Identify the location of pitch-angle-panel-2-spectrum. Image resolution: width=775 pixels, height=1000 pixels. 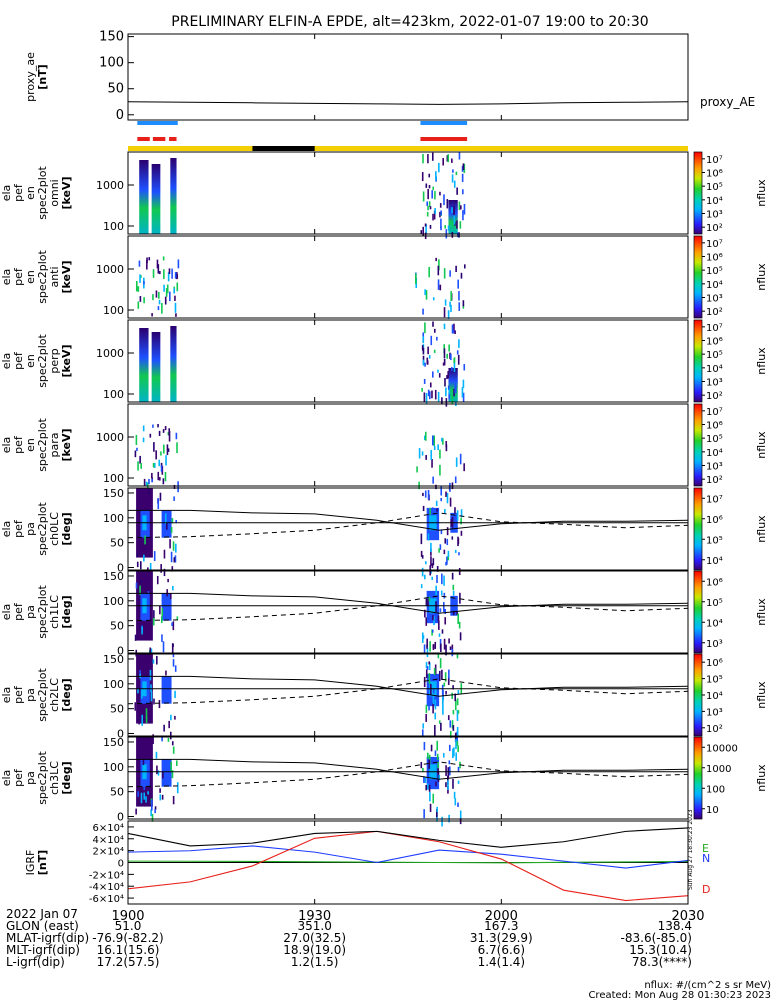
(166, 607).